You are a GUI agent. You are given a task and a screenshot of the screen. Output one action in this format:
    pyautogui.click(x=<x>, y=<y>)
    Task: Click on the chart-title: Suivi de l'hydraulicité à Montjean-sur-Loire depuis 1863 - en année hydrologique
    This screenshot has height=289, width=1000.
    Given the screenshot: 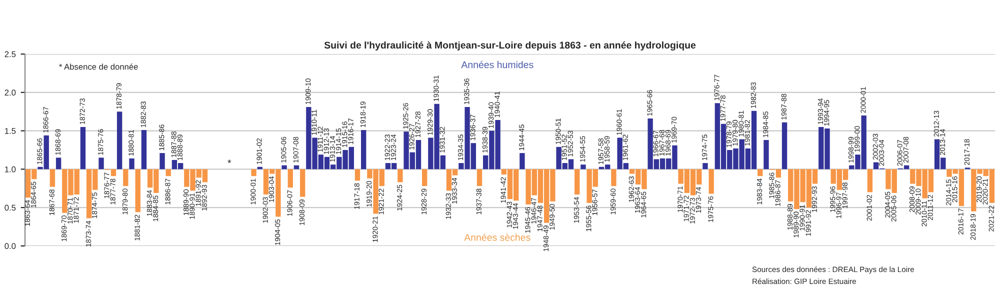 What is the action you would take?
    pyautogui.click(x=510, y=46)
    